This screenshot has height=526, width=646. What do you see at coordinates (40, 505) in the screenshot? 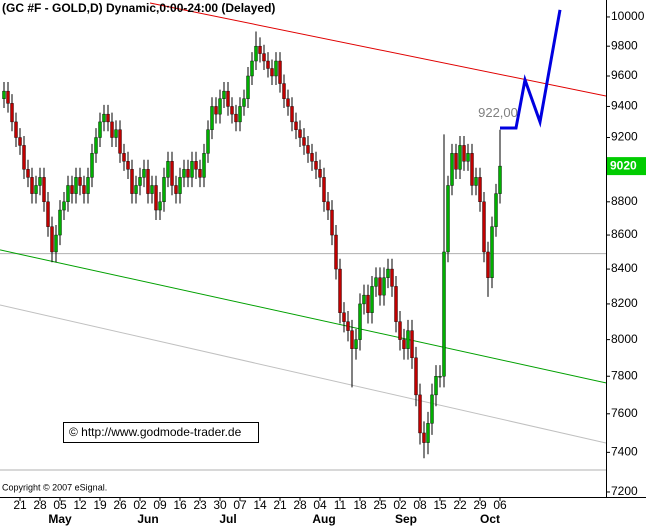
I see `x-tick-label: 28` at bounding box center [40, 505].